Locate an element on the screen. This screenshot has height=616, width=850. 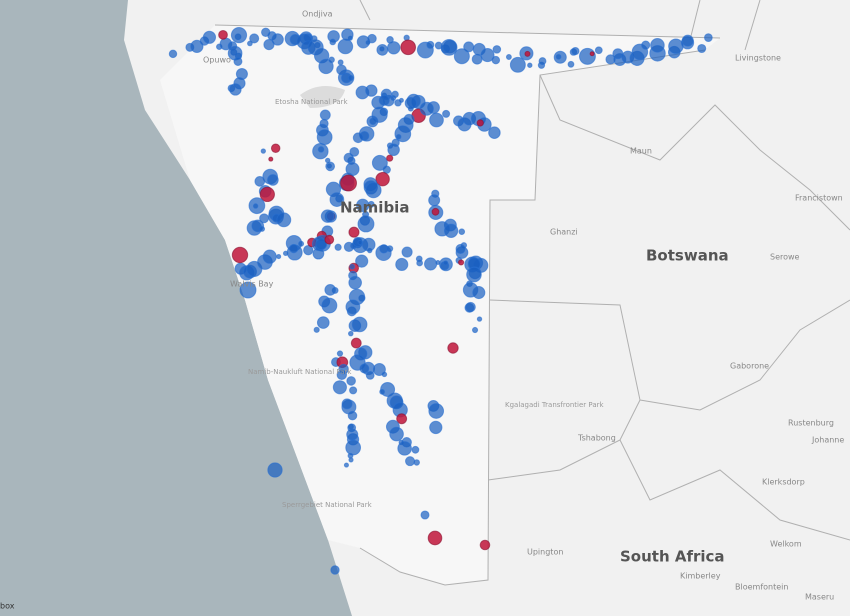
place-label: Bloemfontein is located at coordinates (761, 587).